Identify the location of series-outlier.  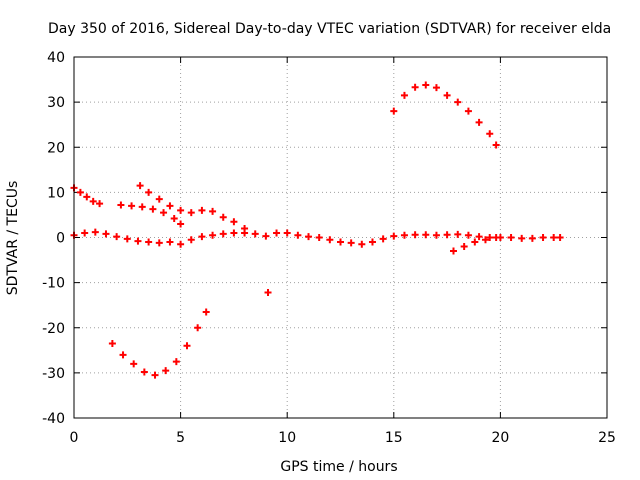
(268, 293).